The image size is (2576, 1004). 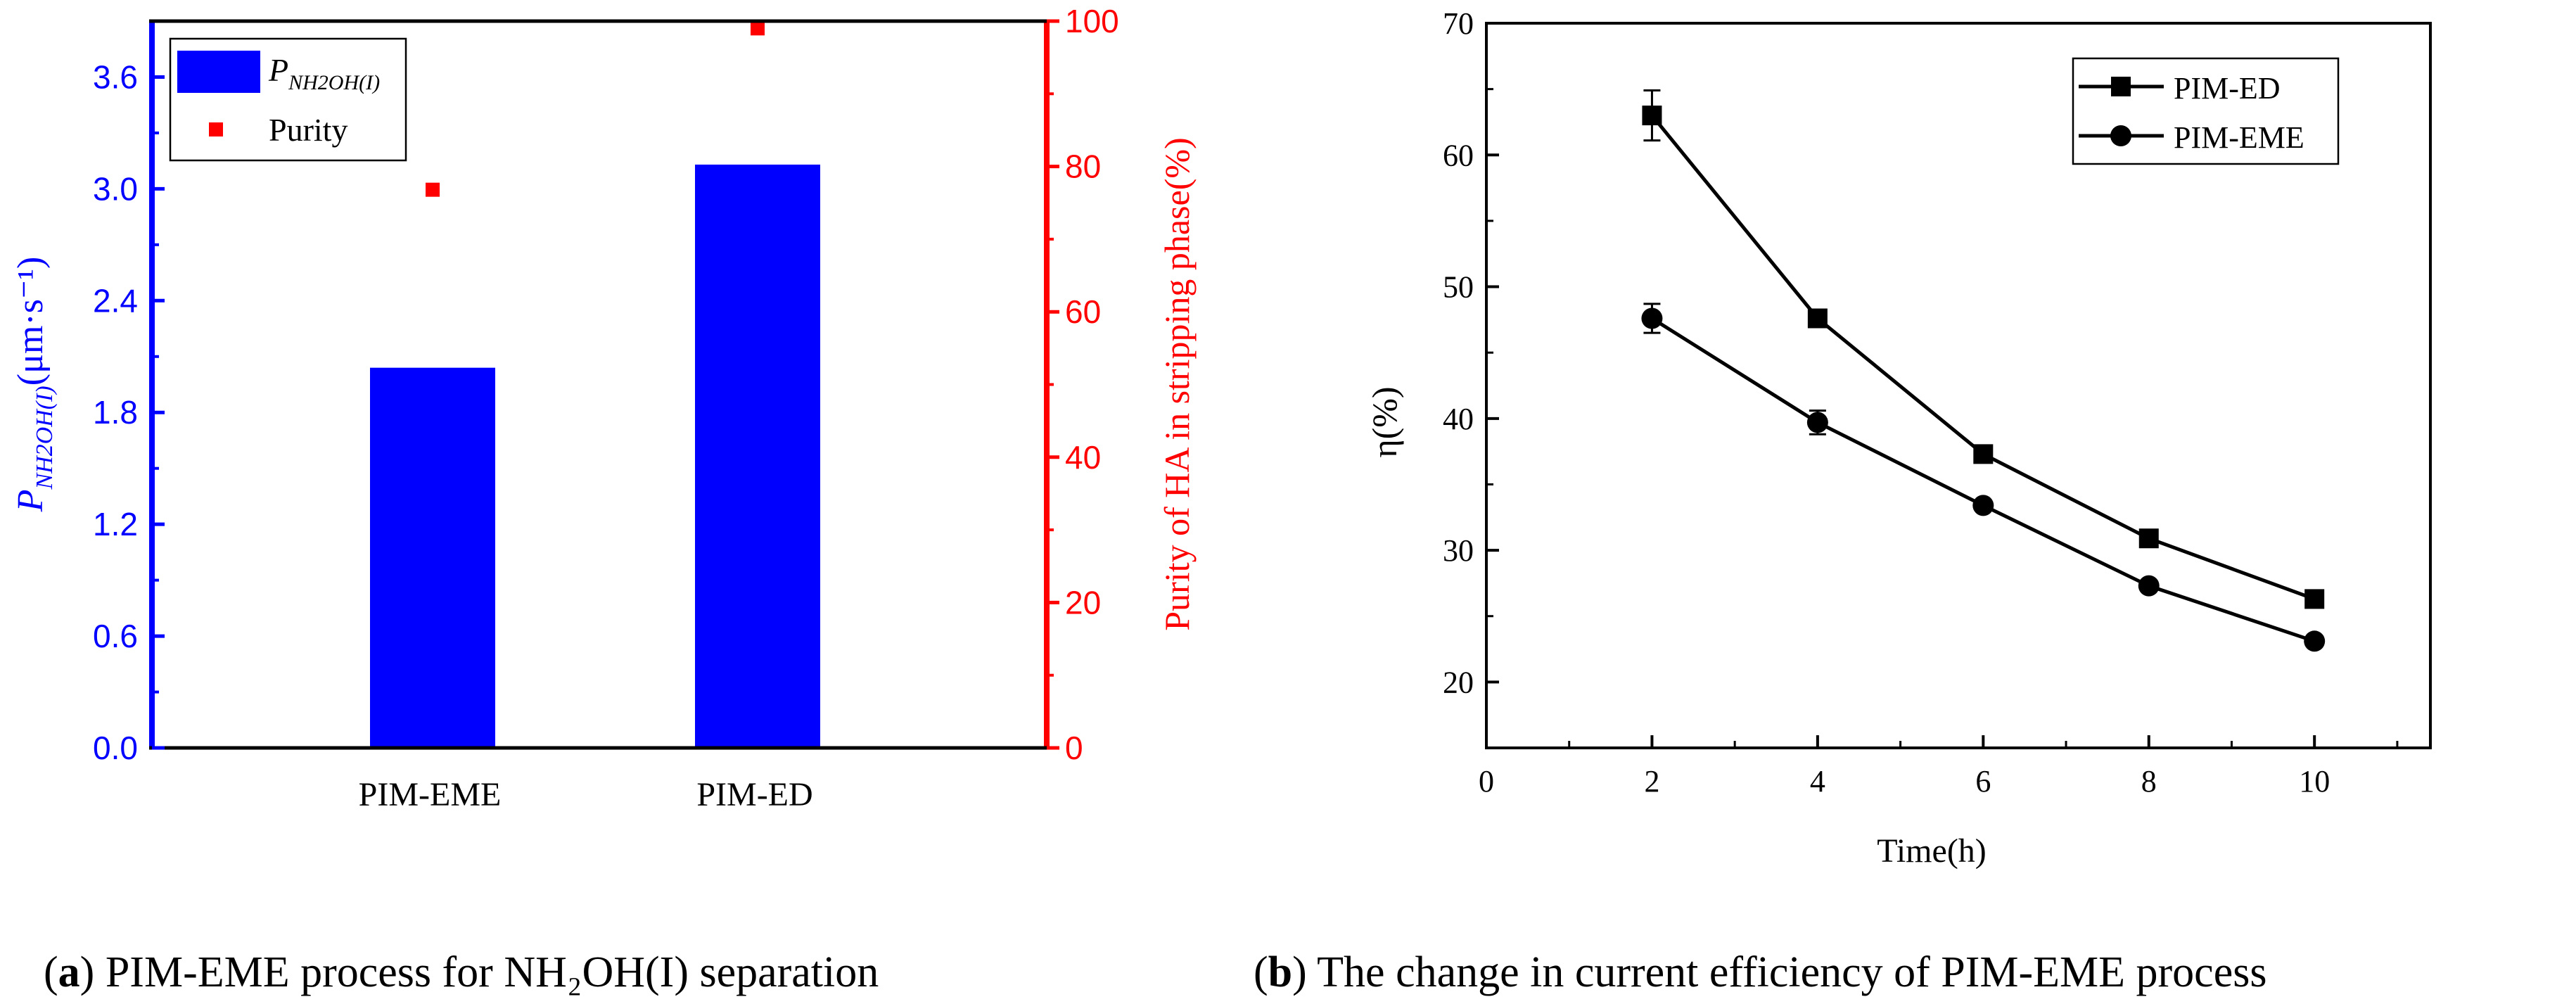 I want to click on chart-a-left-tick-label: 2.4, so click(x=115, y=300).